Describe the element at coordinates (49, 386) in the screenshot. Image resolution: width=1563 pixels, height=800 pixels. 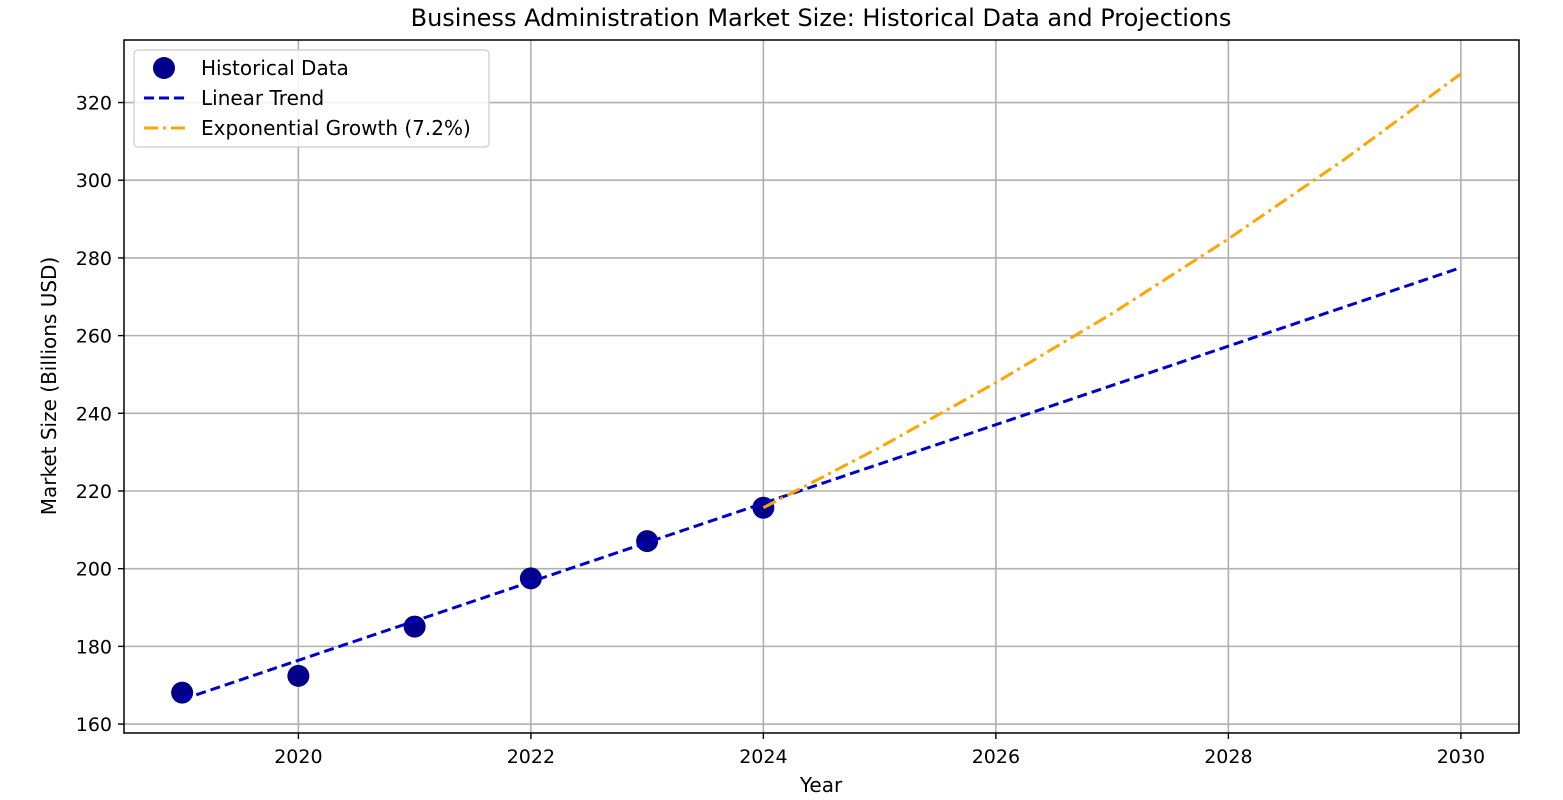
I see `y-axis-title: Market Size (Billions USD)` at that location.